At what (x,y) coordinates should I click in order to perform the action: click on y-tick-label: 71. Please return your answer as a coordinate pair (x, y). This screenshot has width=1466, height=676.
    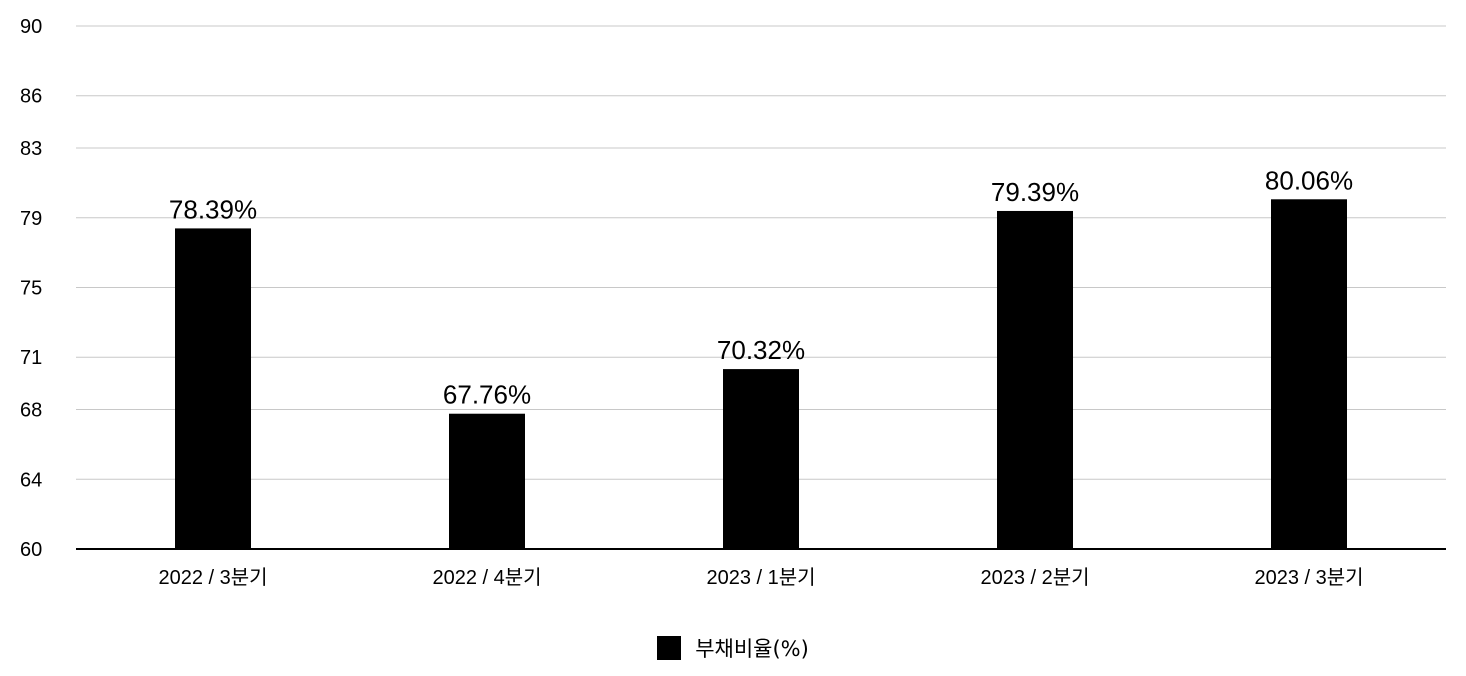
    Looking at the image, I should click on (31, 358).